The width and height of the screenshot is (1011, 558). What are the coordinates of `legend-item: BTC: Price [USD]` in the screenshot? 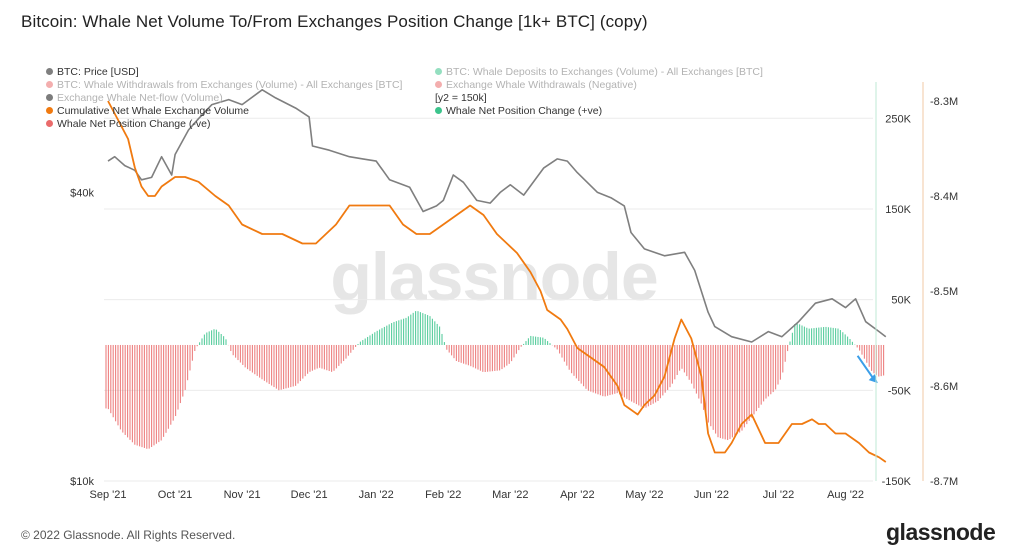 It's located at (92, 72).